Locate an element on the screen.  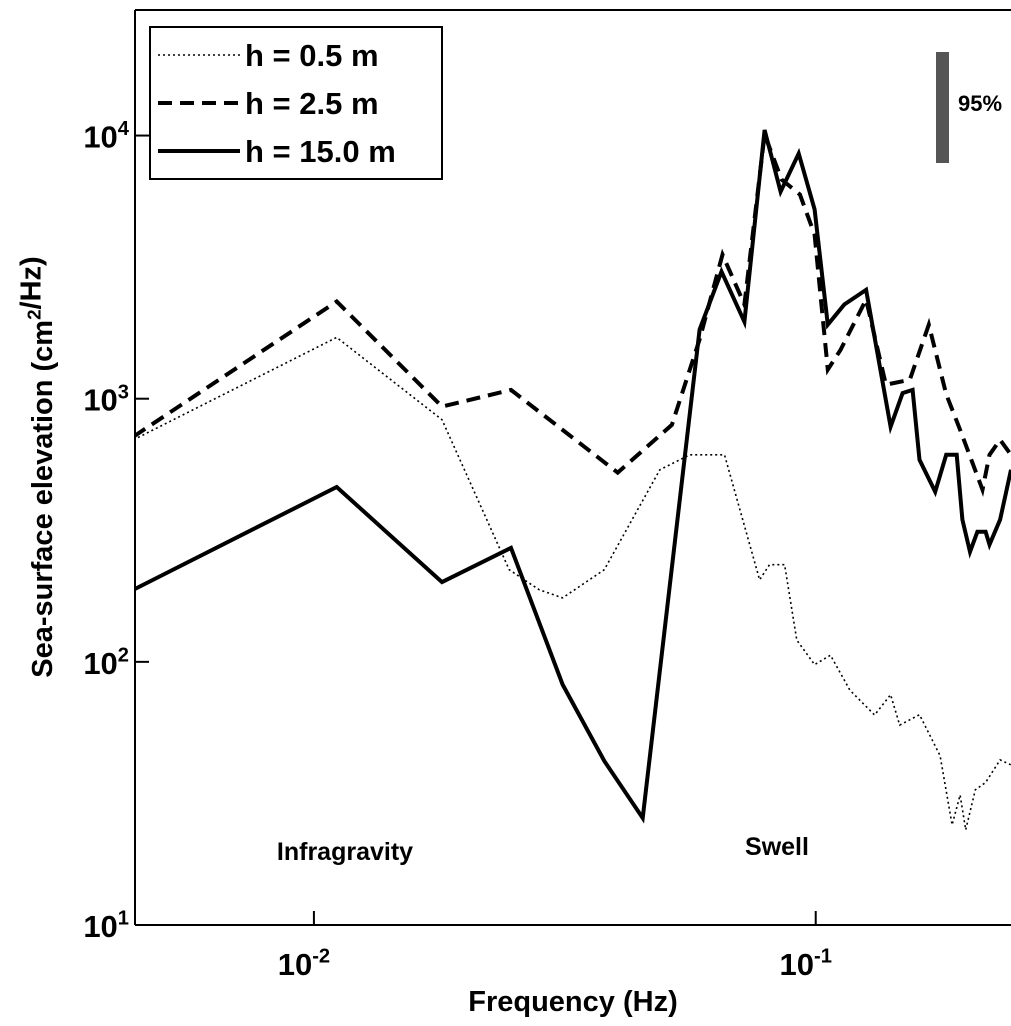
x-tick-label: 10⁻² is located at coordinates (304, 964).